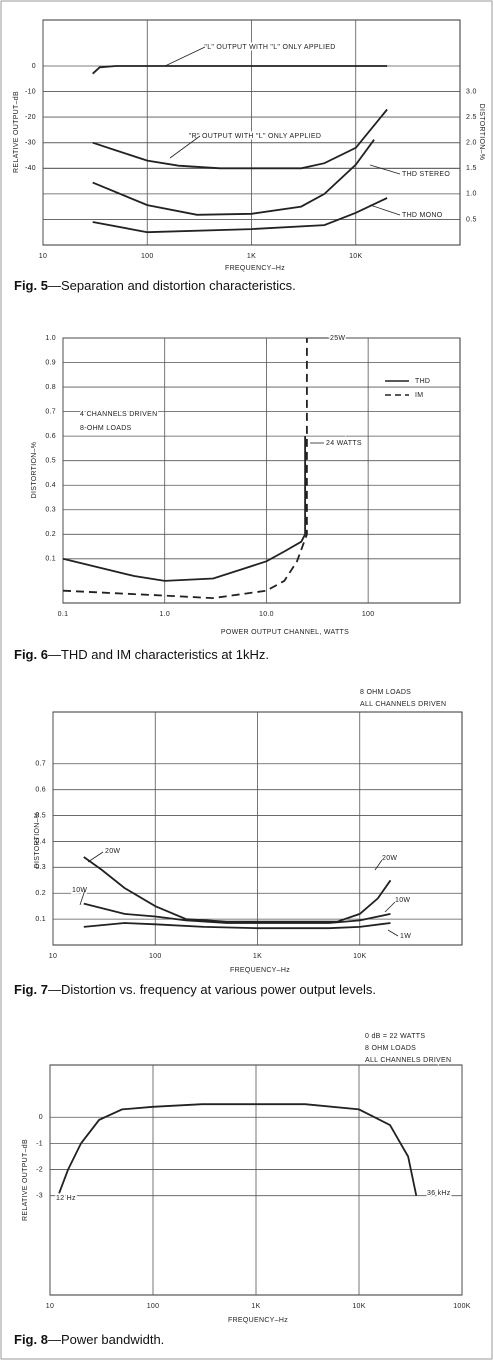 The height and width of the screenshot is (1360, 493). Describe the element at coordinates (31, 285) in the screenshot. I see `figure-number: Fig. 5` at that location.